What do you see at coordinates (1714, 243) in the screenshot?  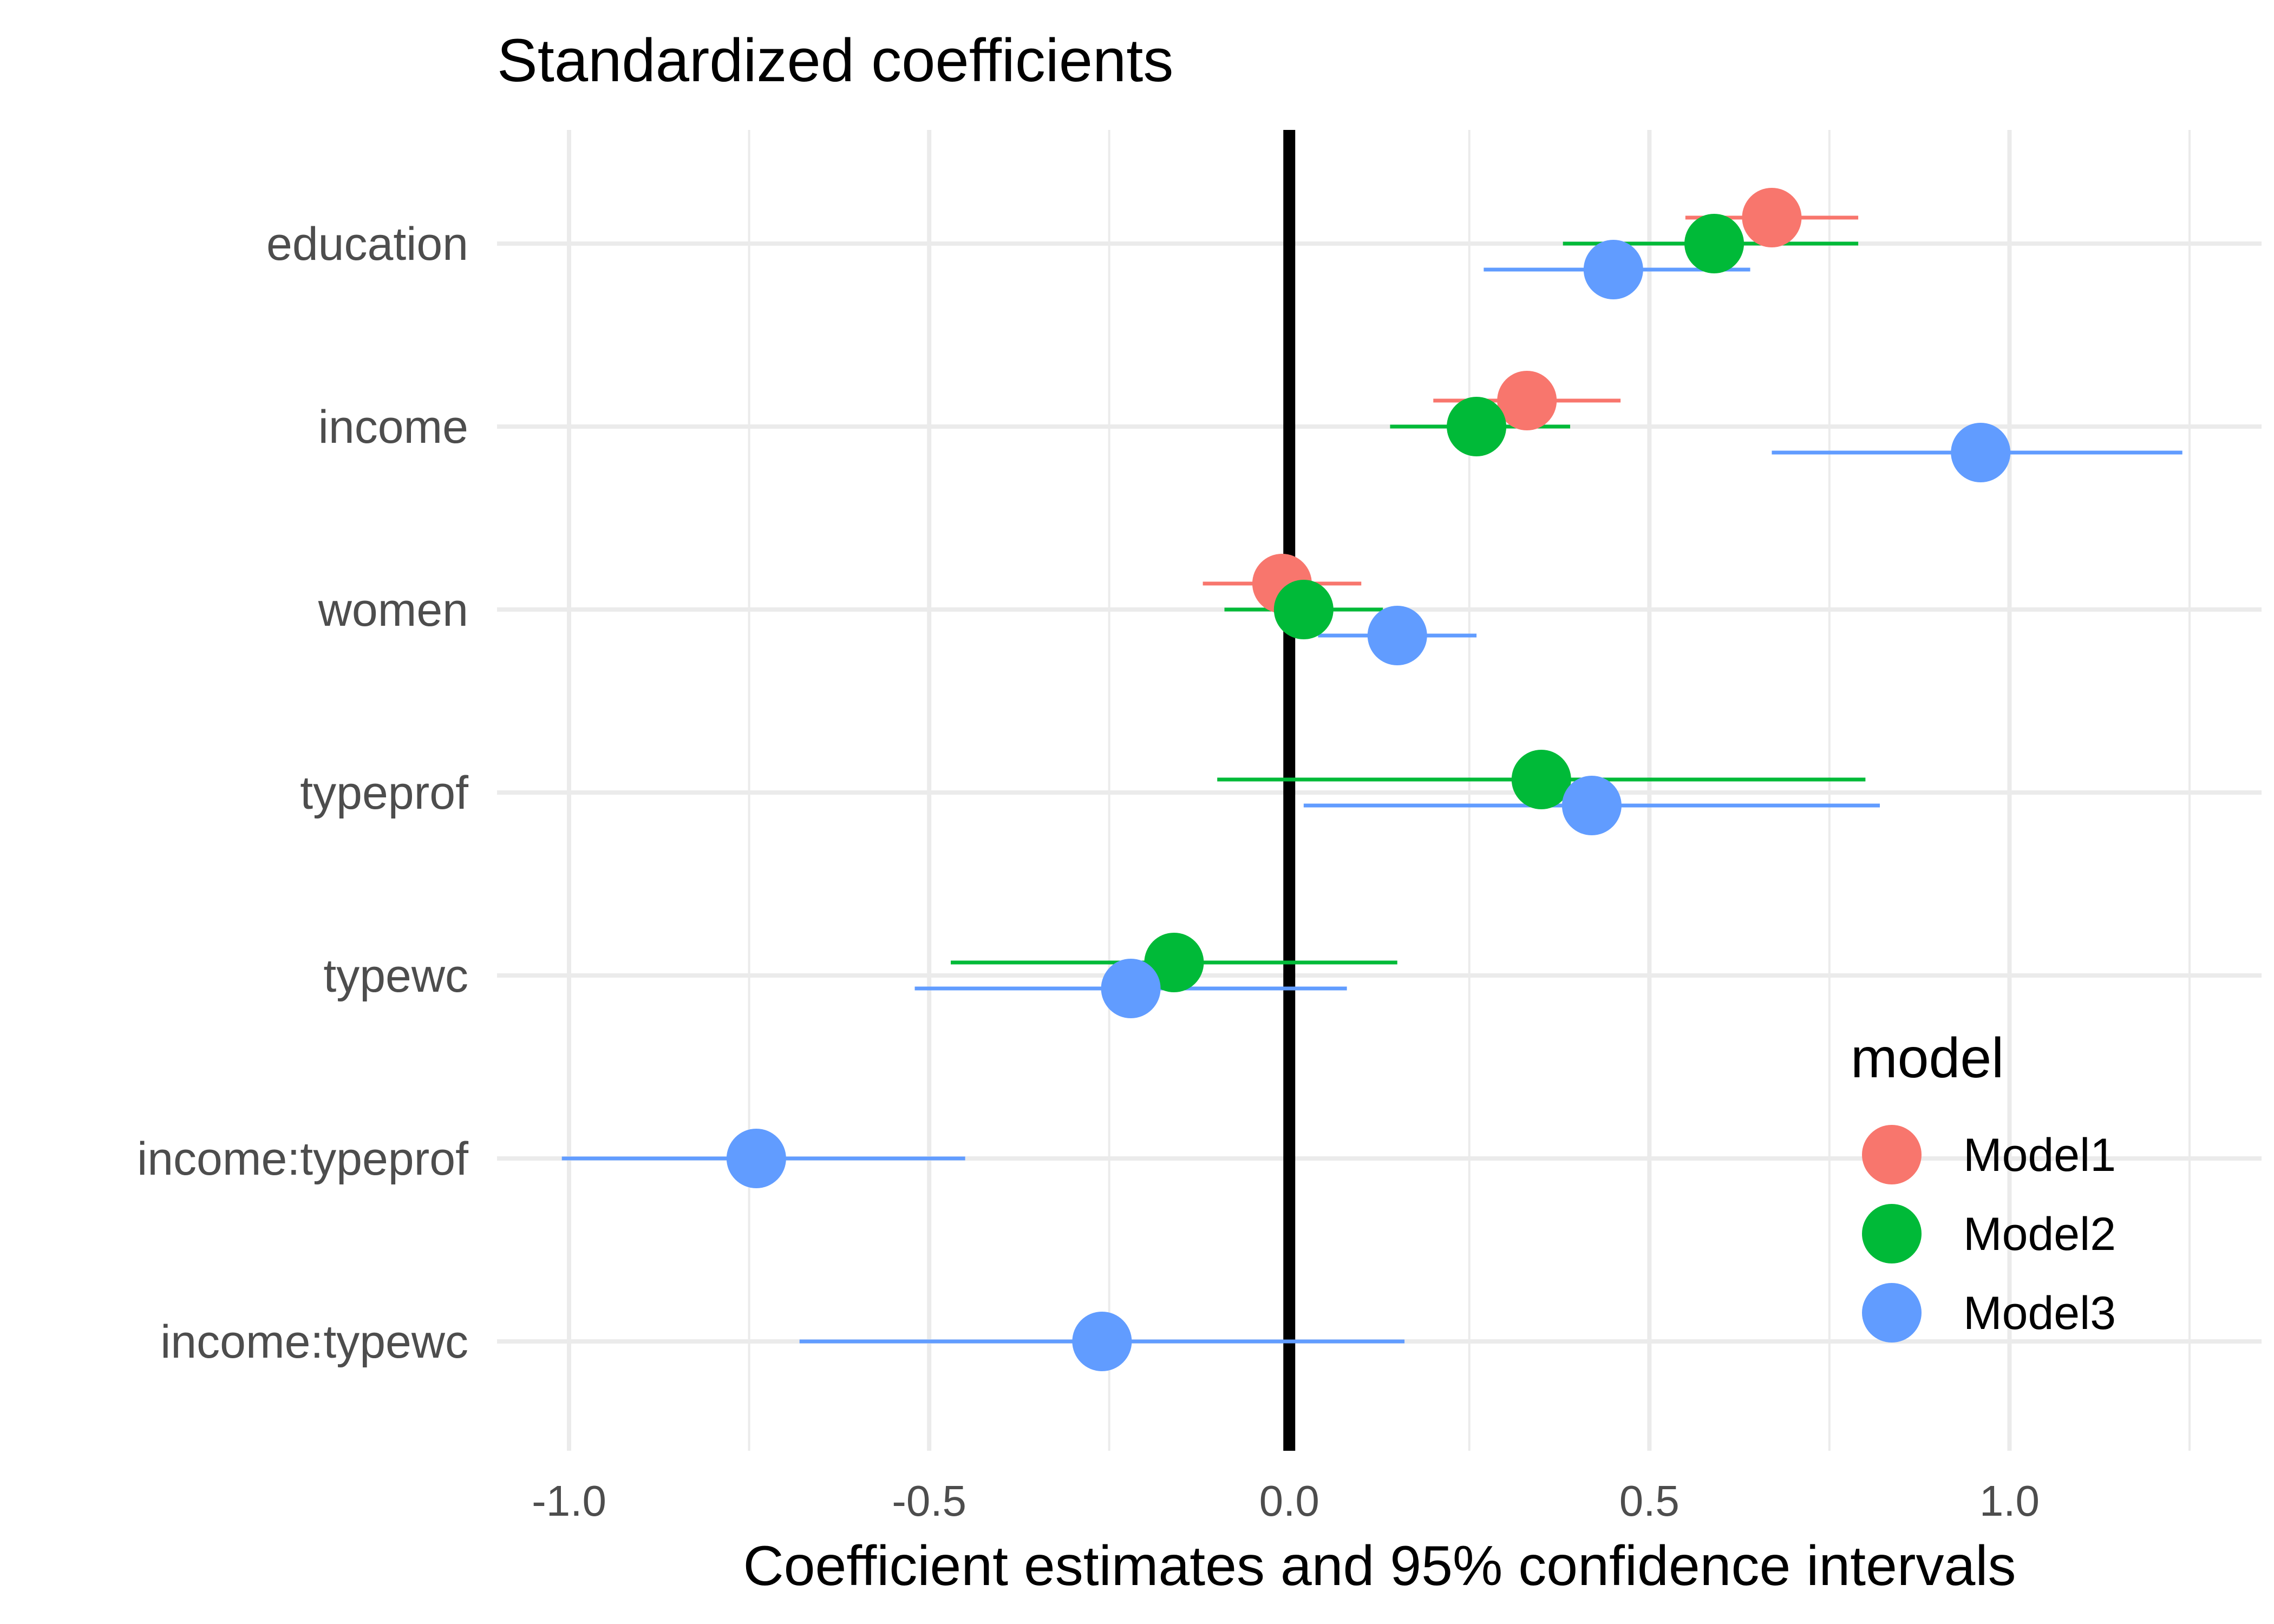 I see `point-model2-education` at bounding box center [1714, 243].